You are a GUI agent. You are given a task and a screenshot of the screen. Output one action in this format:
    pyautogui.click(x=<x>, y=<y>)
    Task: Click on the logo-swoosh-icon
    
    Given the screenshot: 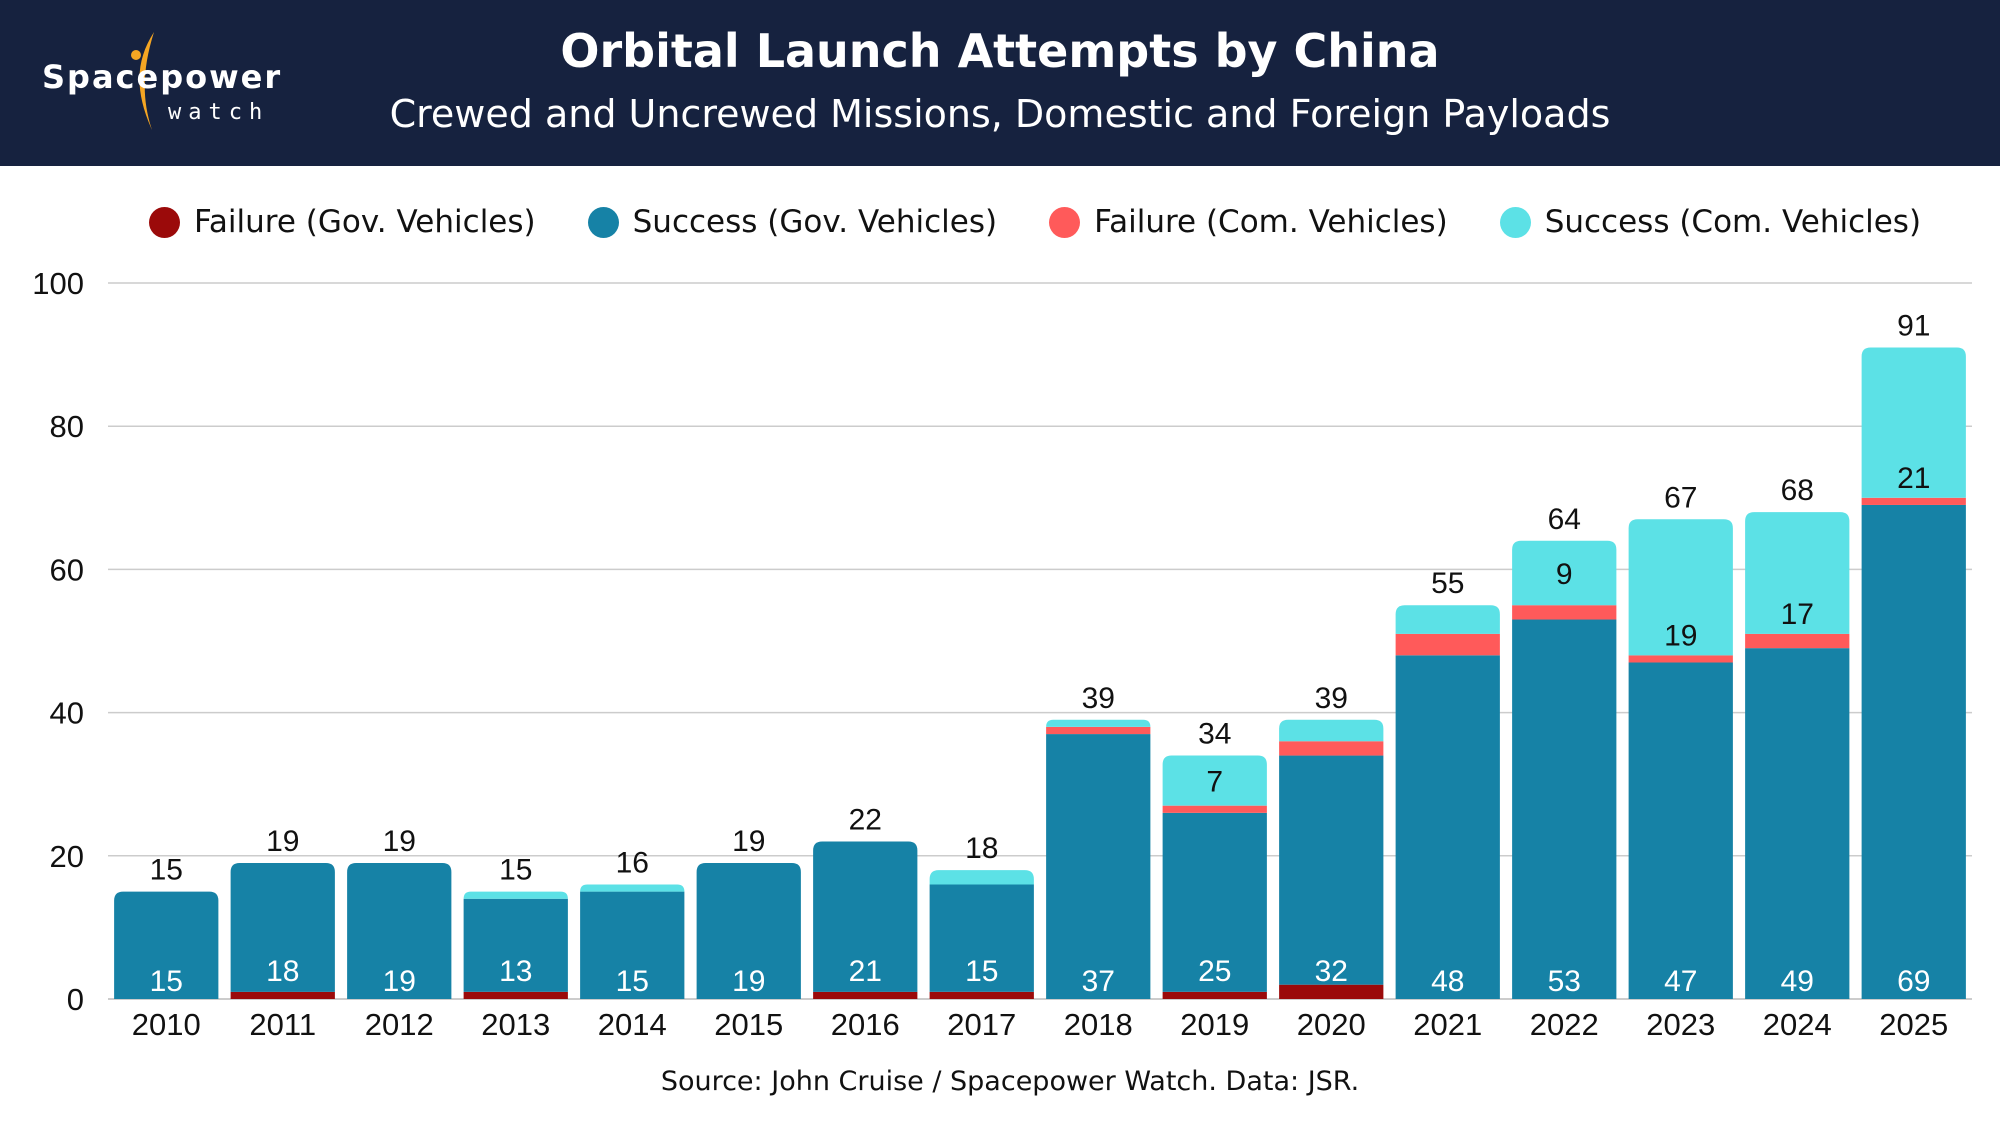 What is the action you would take?
    pyautogui.click(x=142, y=81)
    